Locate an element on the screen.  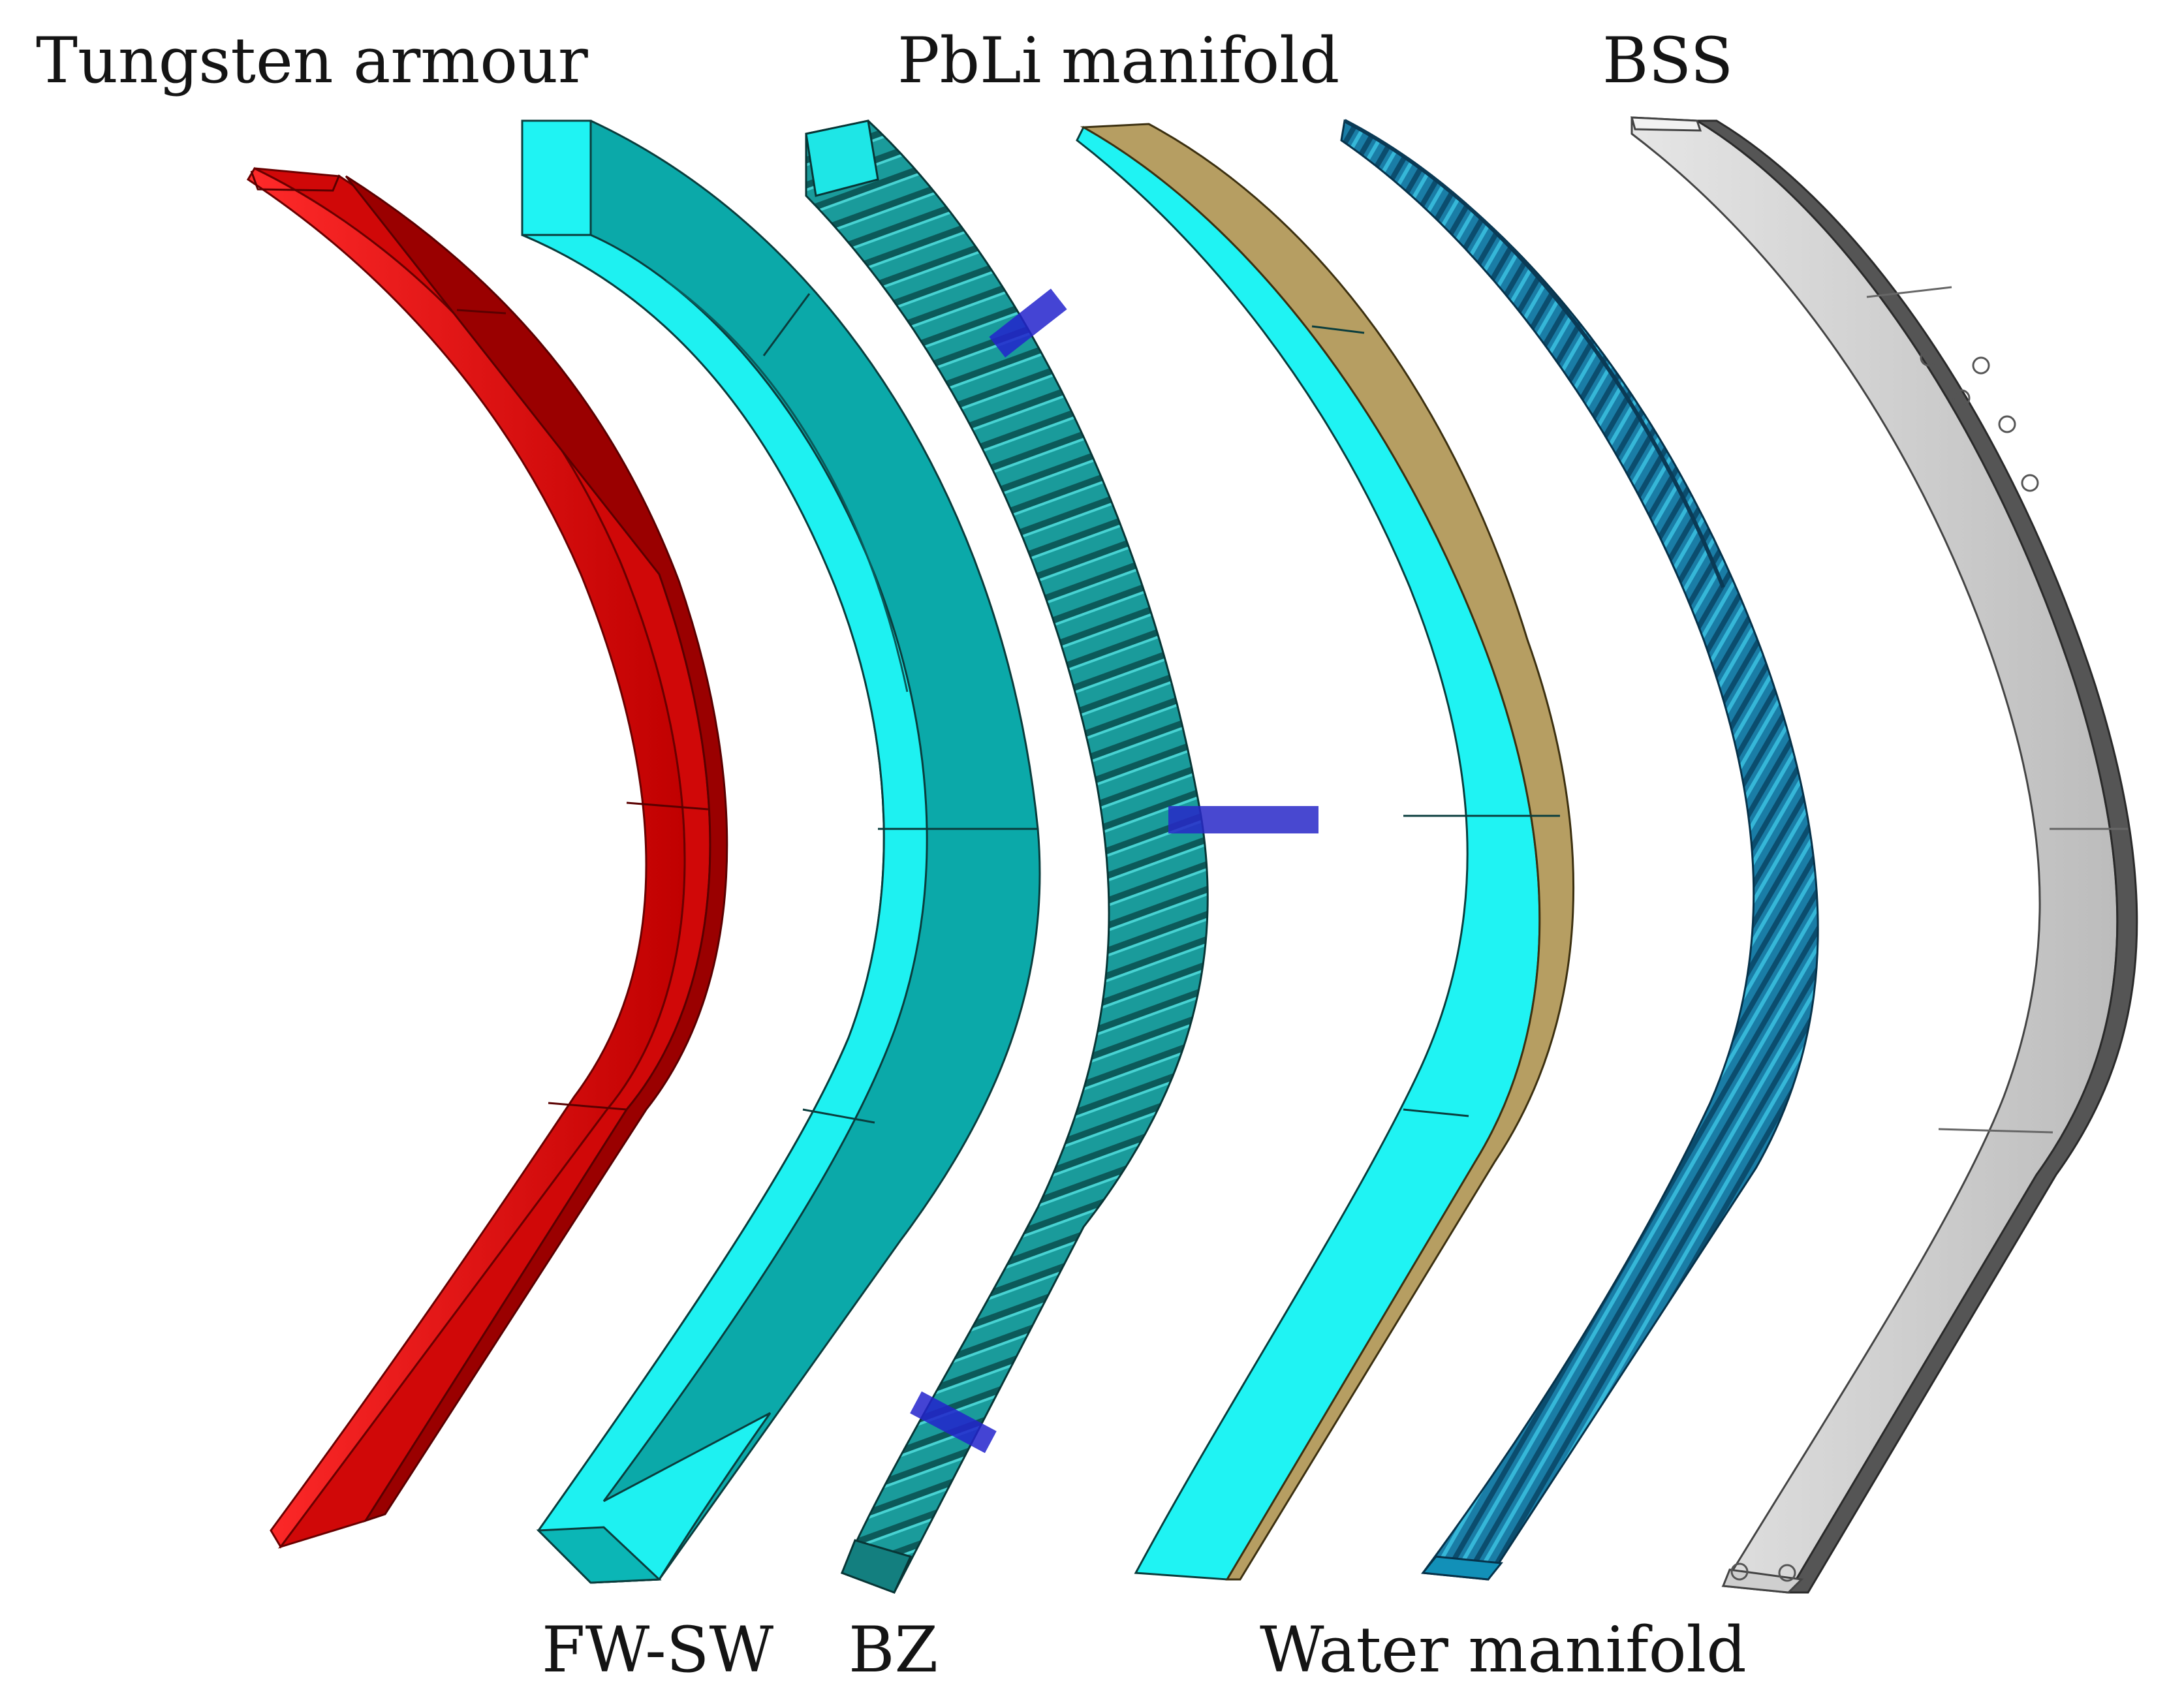
bss-label: BSS is located at coordinates (1668, 61).